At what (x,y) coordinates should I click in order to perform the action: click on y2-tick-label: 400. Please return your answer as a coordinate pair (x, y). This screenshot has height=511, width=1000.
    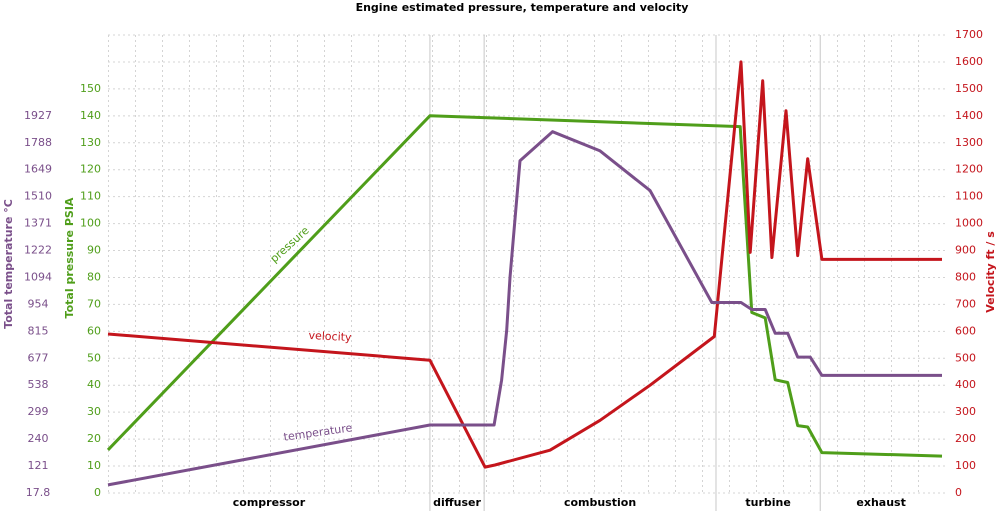
    Looking at the image, I should click on (965, 384).